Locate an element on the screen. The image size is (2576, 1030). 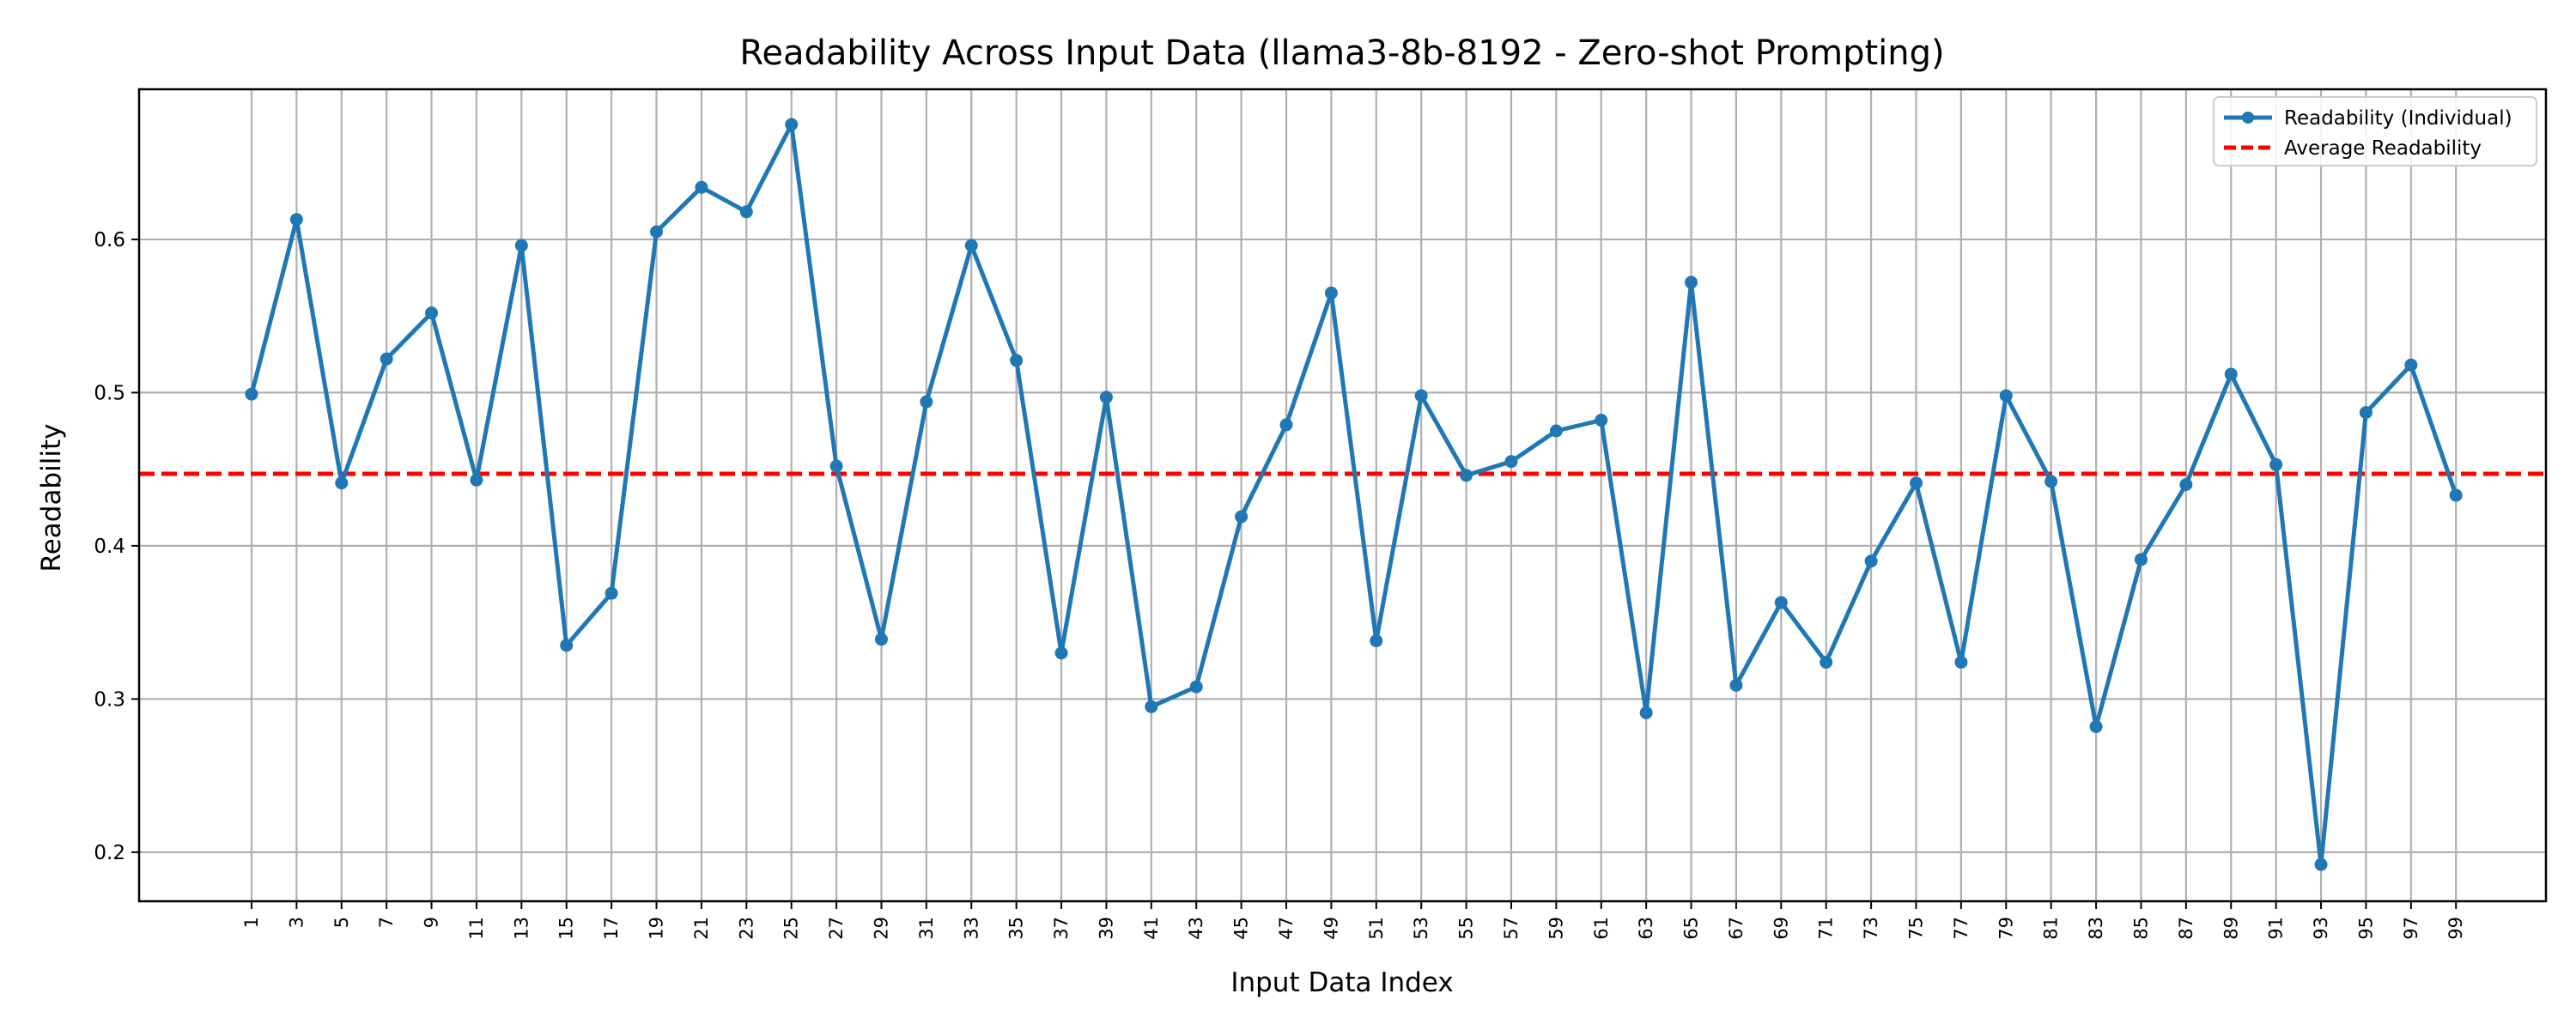
x-tick-label: 47 is located at coordinates (1287, 928).